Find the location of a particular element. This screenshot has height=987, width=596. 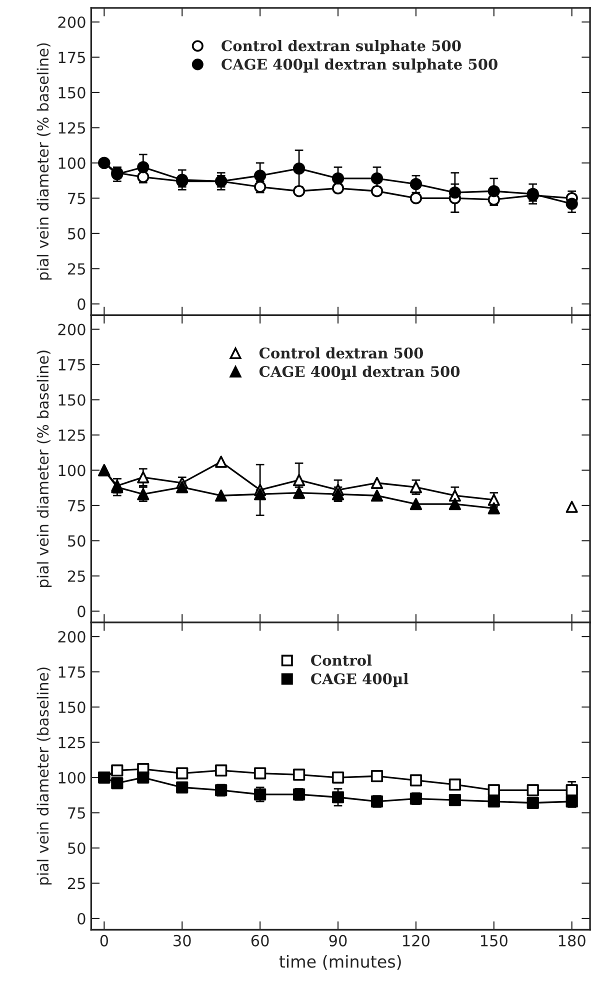

legend-label: CAGE 400µl is located at coordinates (359, 680).